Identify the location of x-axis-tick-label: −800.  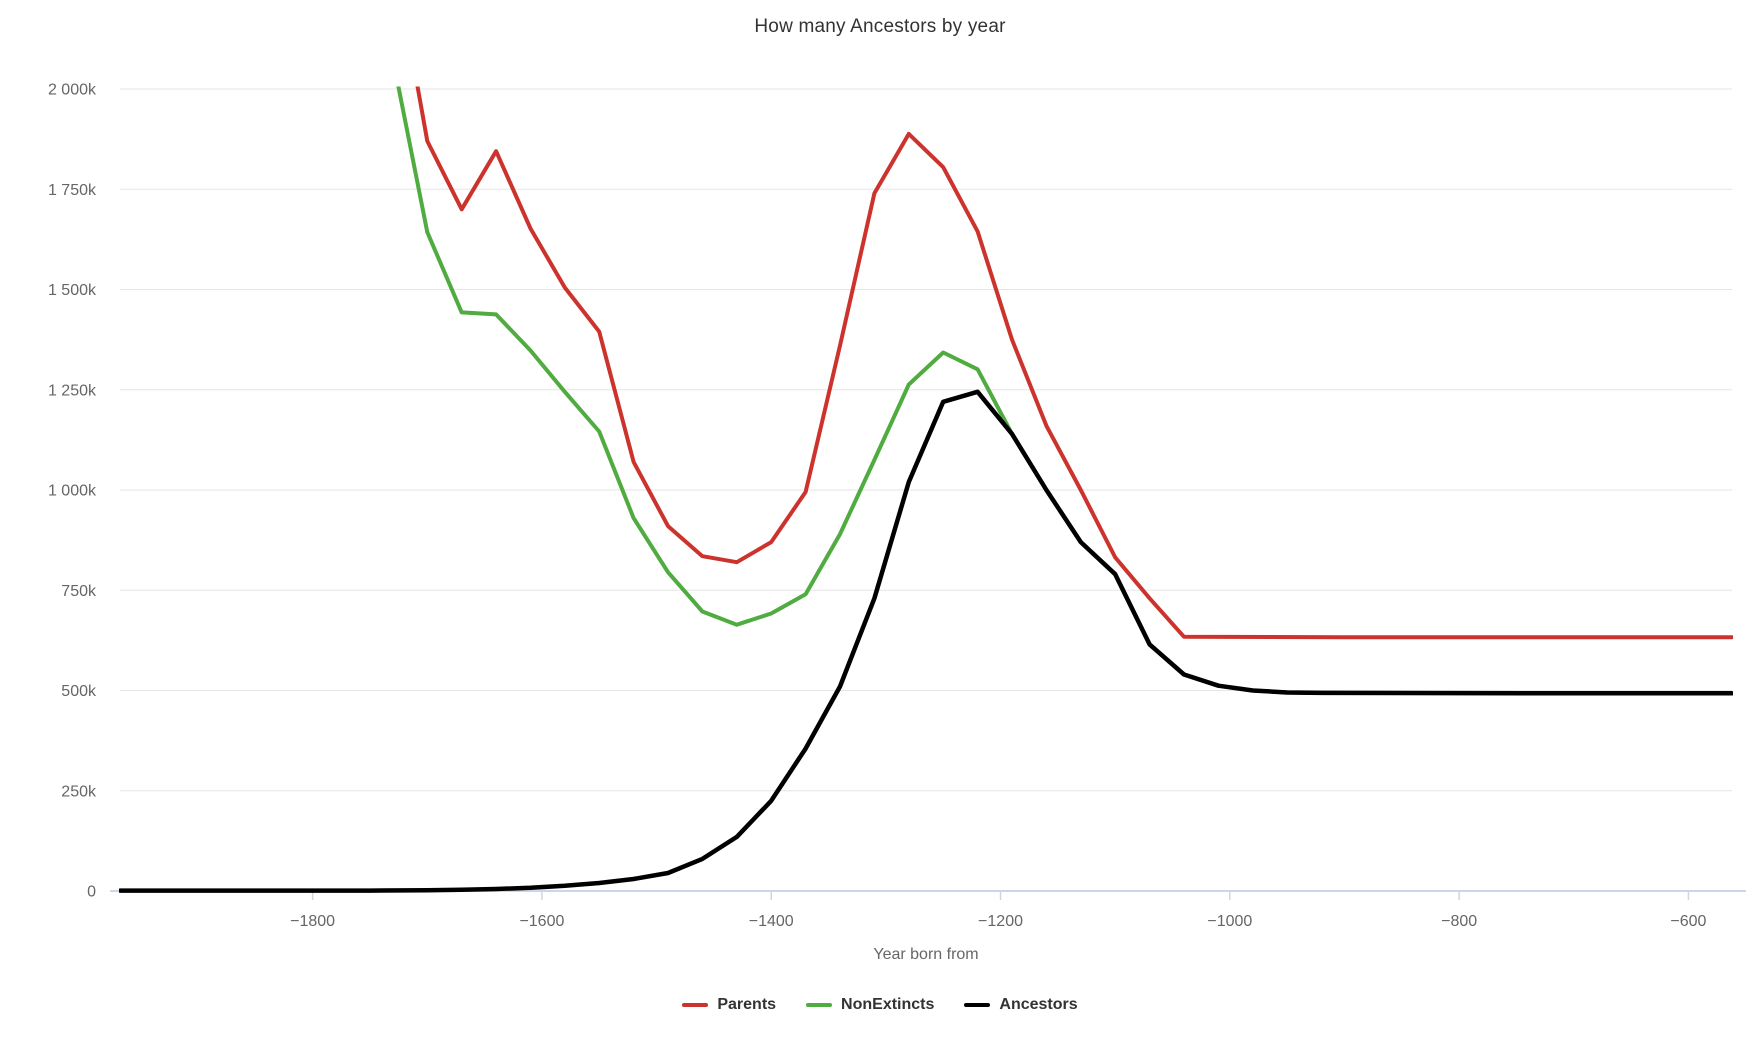
(1459, 921).